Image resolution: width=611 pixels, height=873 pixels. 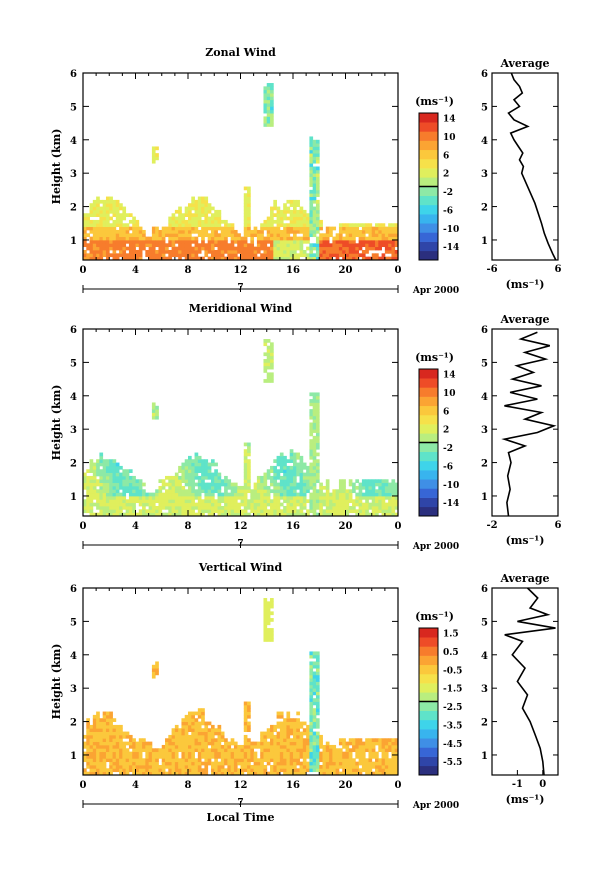 What do you see at coordinates (449, 376) in the screenshot?
I see `colorbar-tick-label: 14` at bounding box center [449, 376].